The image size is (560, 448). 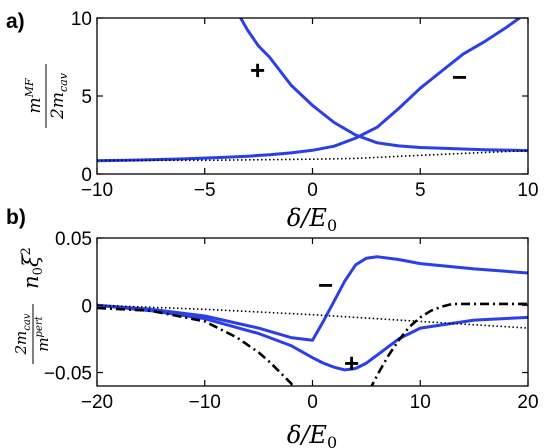 What do you see at coordinates (459, 77) in the screenshot?
I see `panel-a-minus-label: −` at bounding box center [459, 77].